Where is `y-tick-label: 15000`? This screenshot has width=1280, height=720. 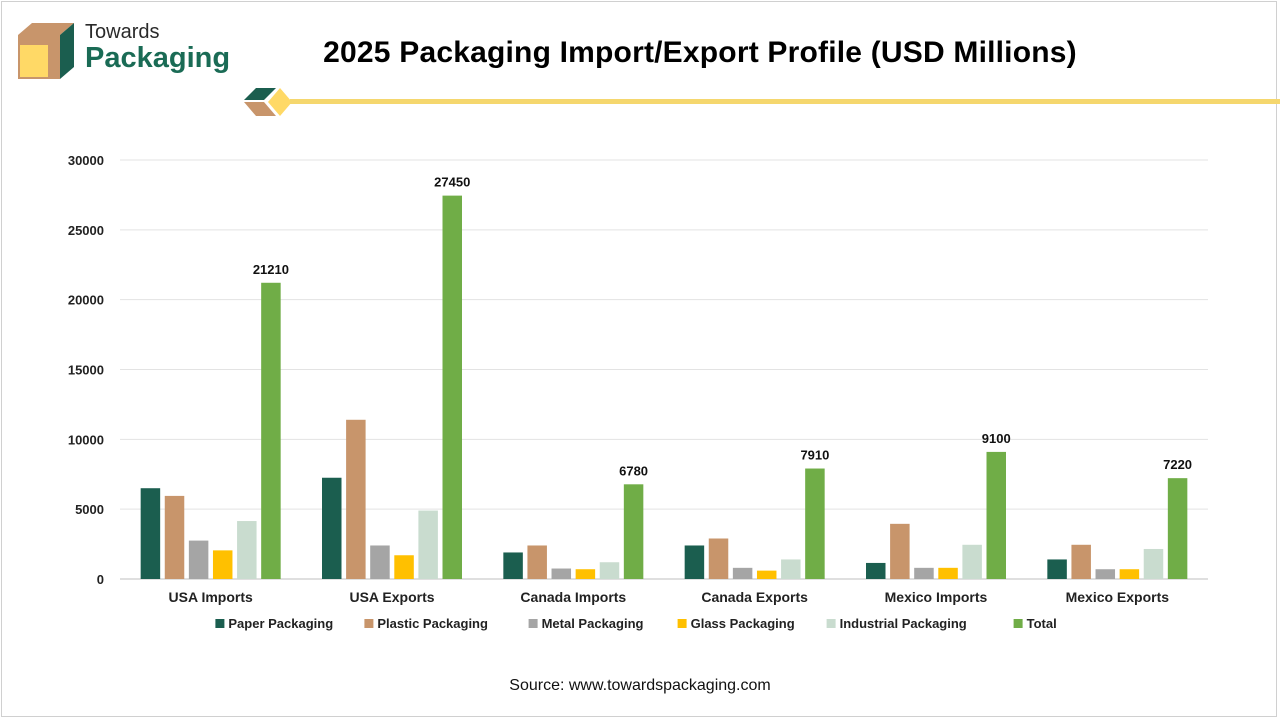 y-tick-label: 15000 is located at coordinates (86, 370).